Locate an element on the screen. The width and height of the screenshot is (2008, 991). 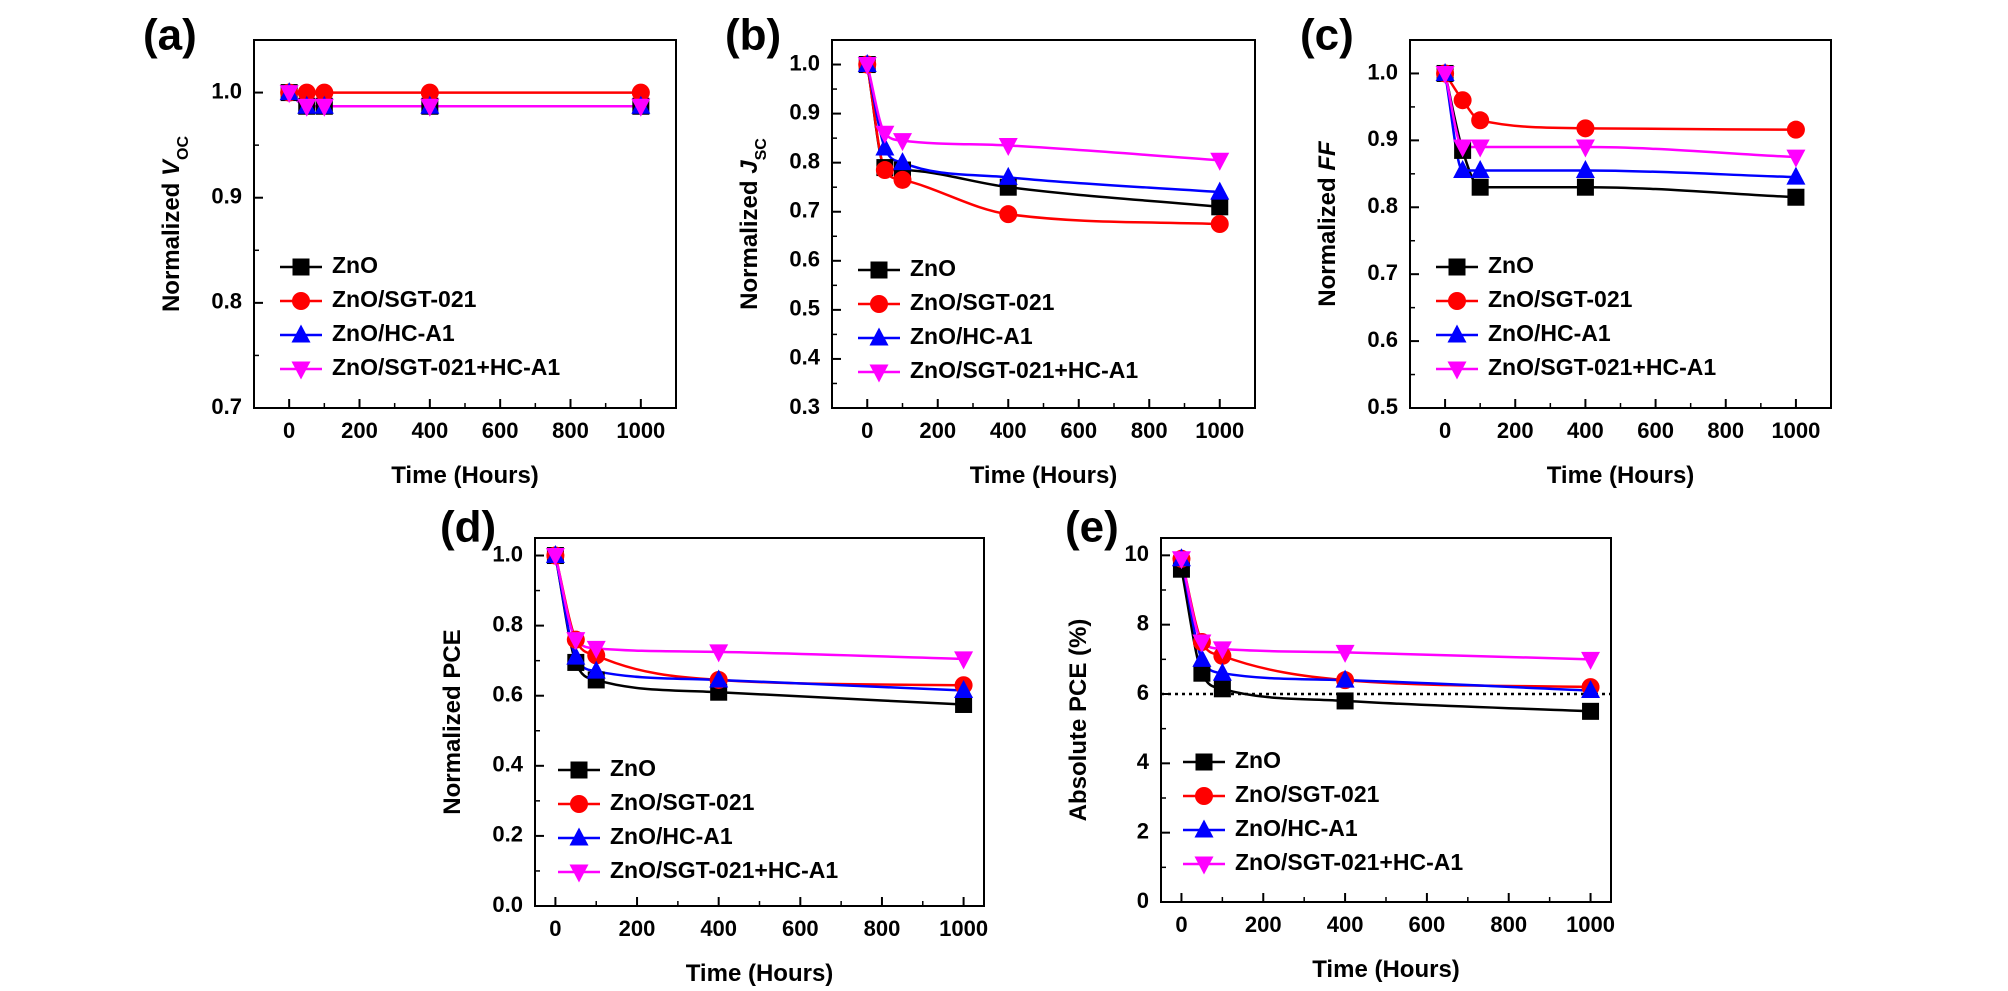
y-tick-label: 2 is located at coordinates (1143, 830).